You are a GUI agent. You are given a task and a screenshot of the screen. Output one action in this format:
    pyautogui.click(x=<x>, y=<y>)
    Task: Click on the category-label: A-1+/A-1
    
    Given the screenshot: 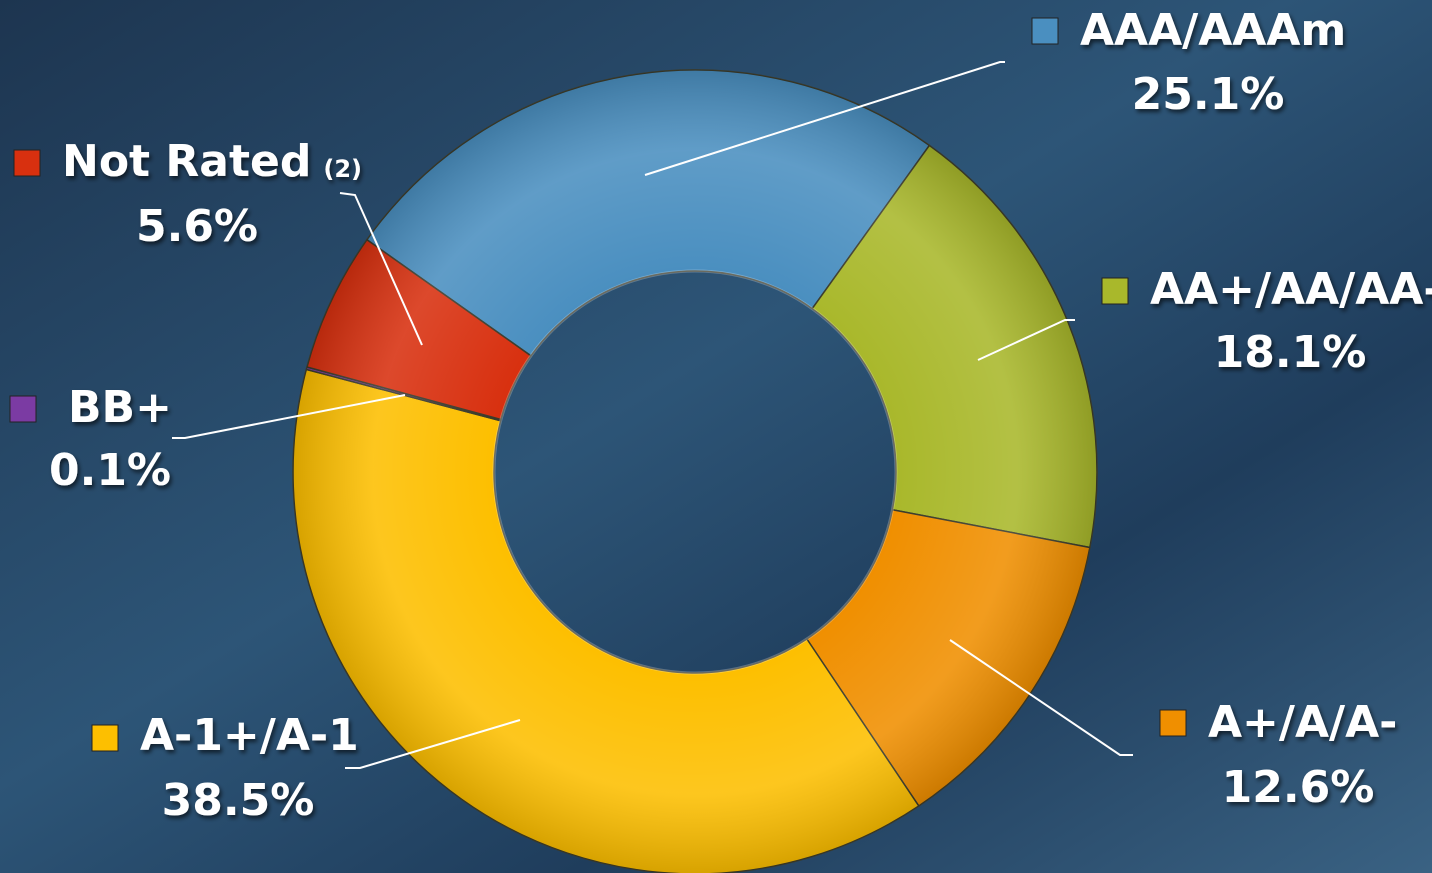 What is the action you would take?
    pyautogui.click(x=249, y=735)
    